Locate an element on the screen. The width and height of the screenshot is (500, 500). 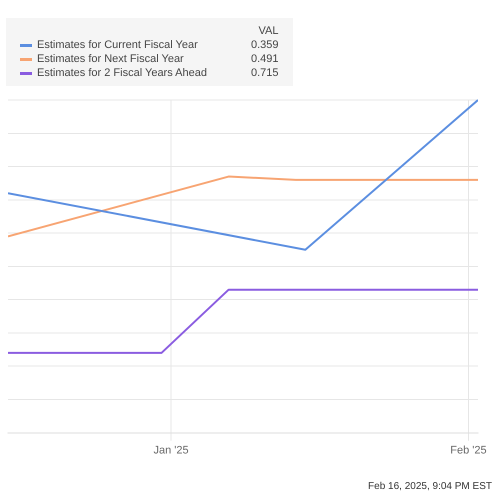
text: 0.359 is located at coordinates (265, 45).